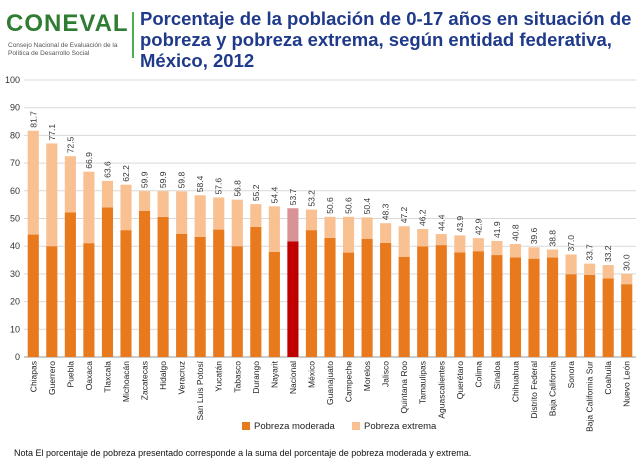  What do you see at coordinates (219, 376) in the screenshot?
I see `x-tick-label: Yucatán` at bounding box center [219, 376].